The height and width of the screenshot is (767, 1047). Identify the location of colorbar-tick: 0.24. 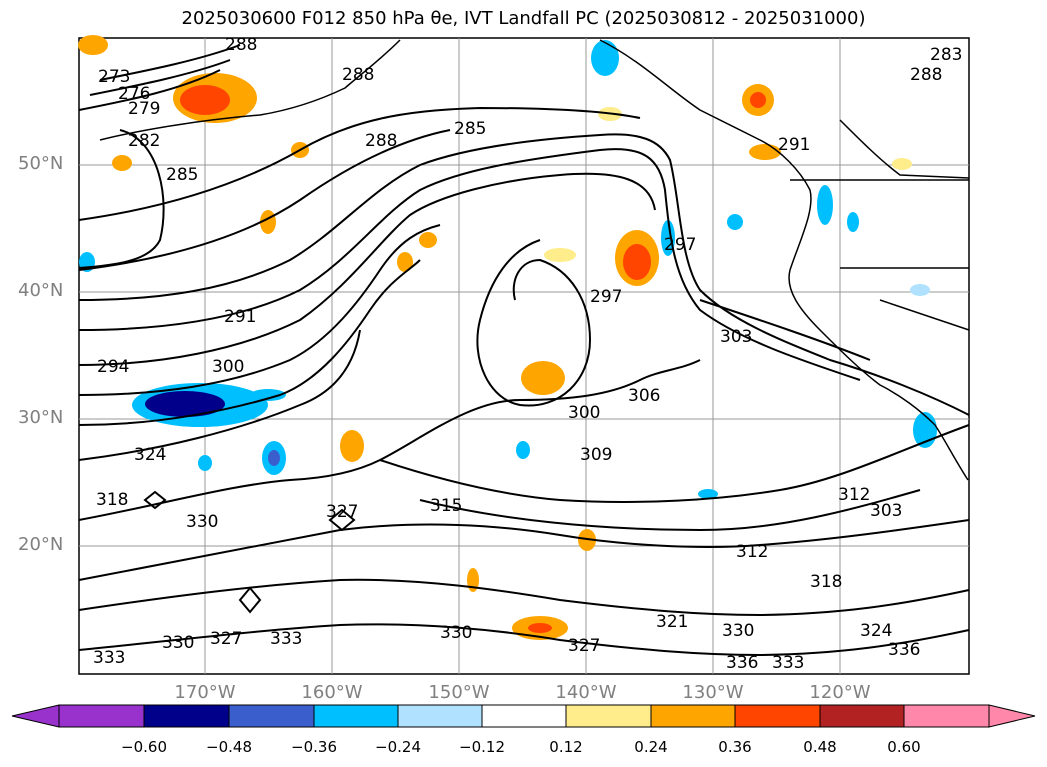
(651, 747).